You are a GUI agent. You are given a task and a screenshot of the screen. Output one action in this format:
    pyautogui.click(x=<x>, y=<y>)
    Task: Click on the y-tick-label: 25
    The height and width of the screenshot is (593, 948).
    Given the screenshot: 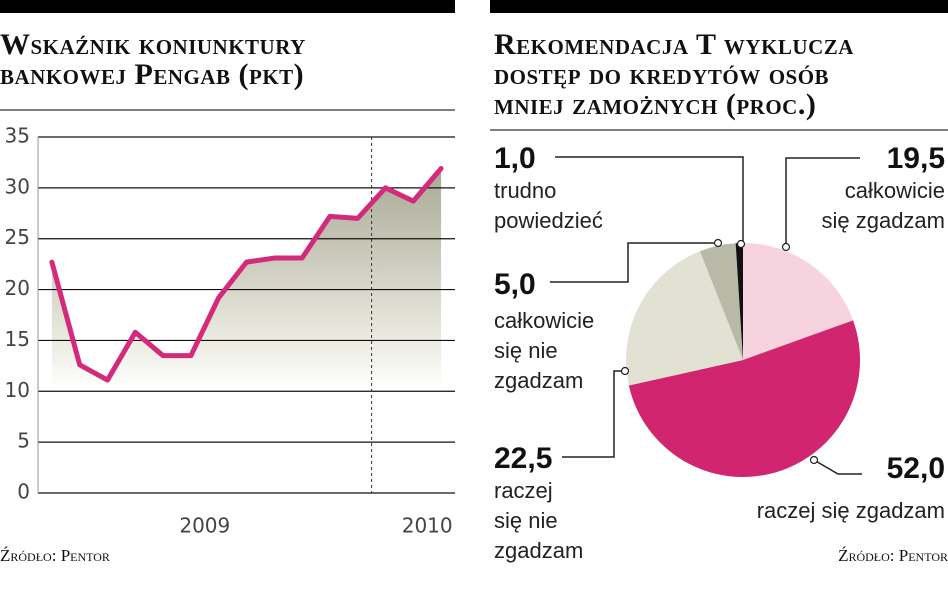 What is the action you would take?
    pyautogui.click(x=17, y=237)
    